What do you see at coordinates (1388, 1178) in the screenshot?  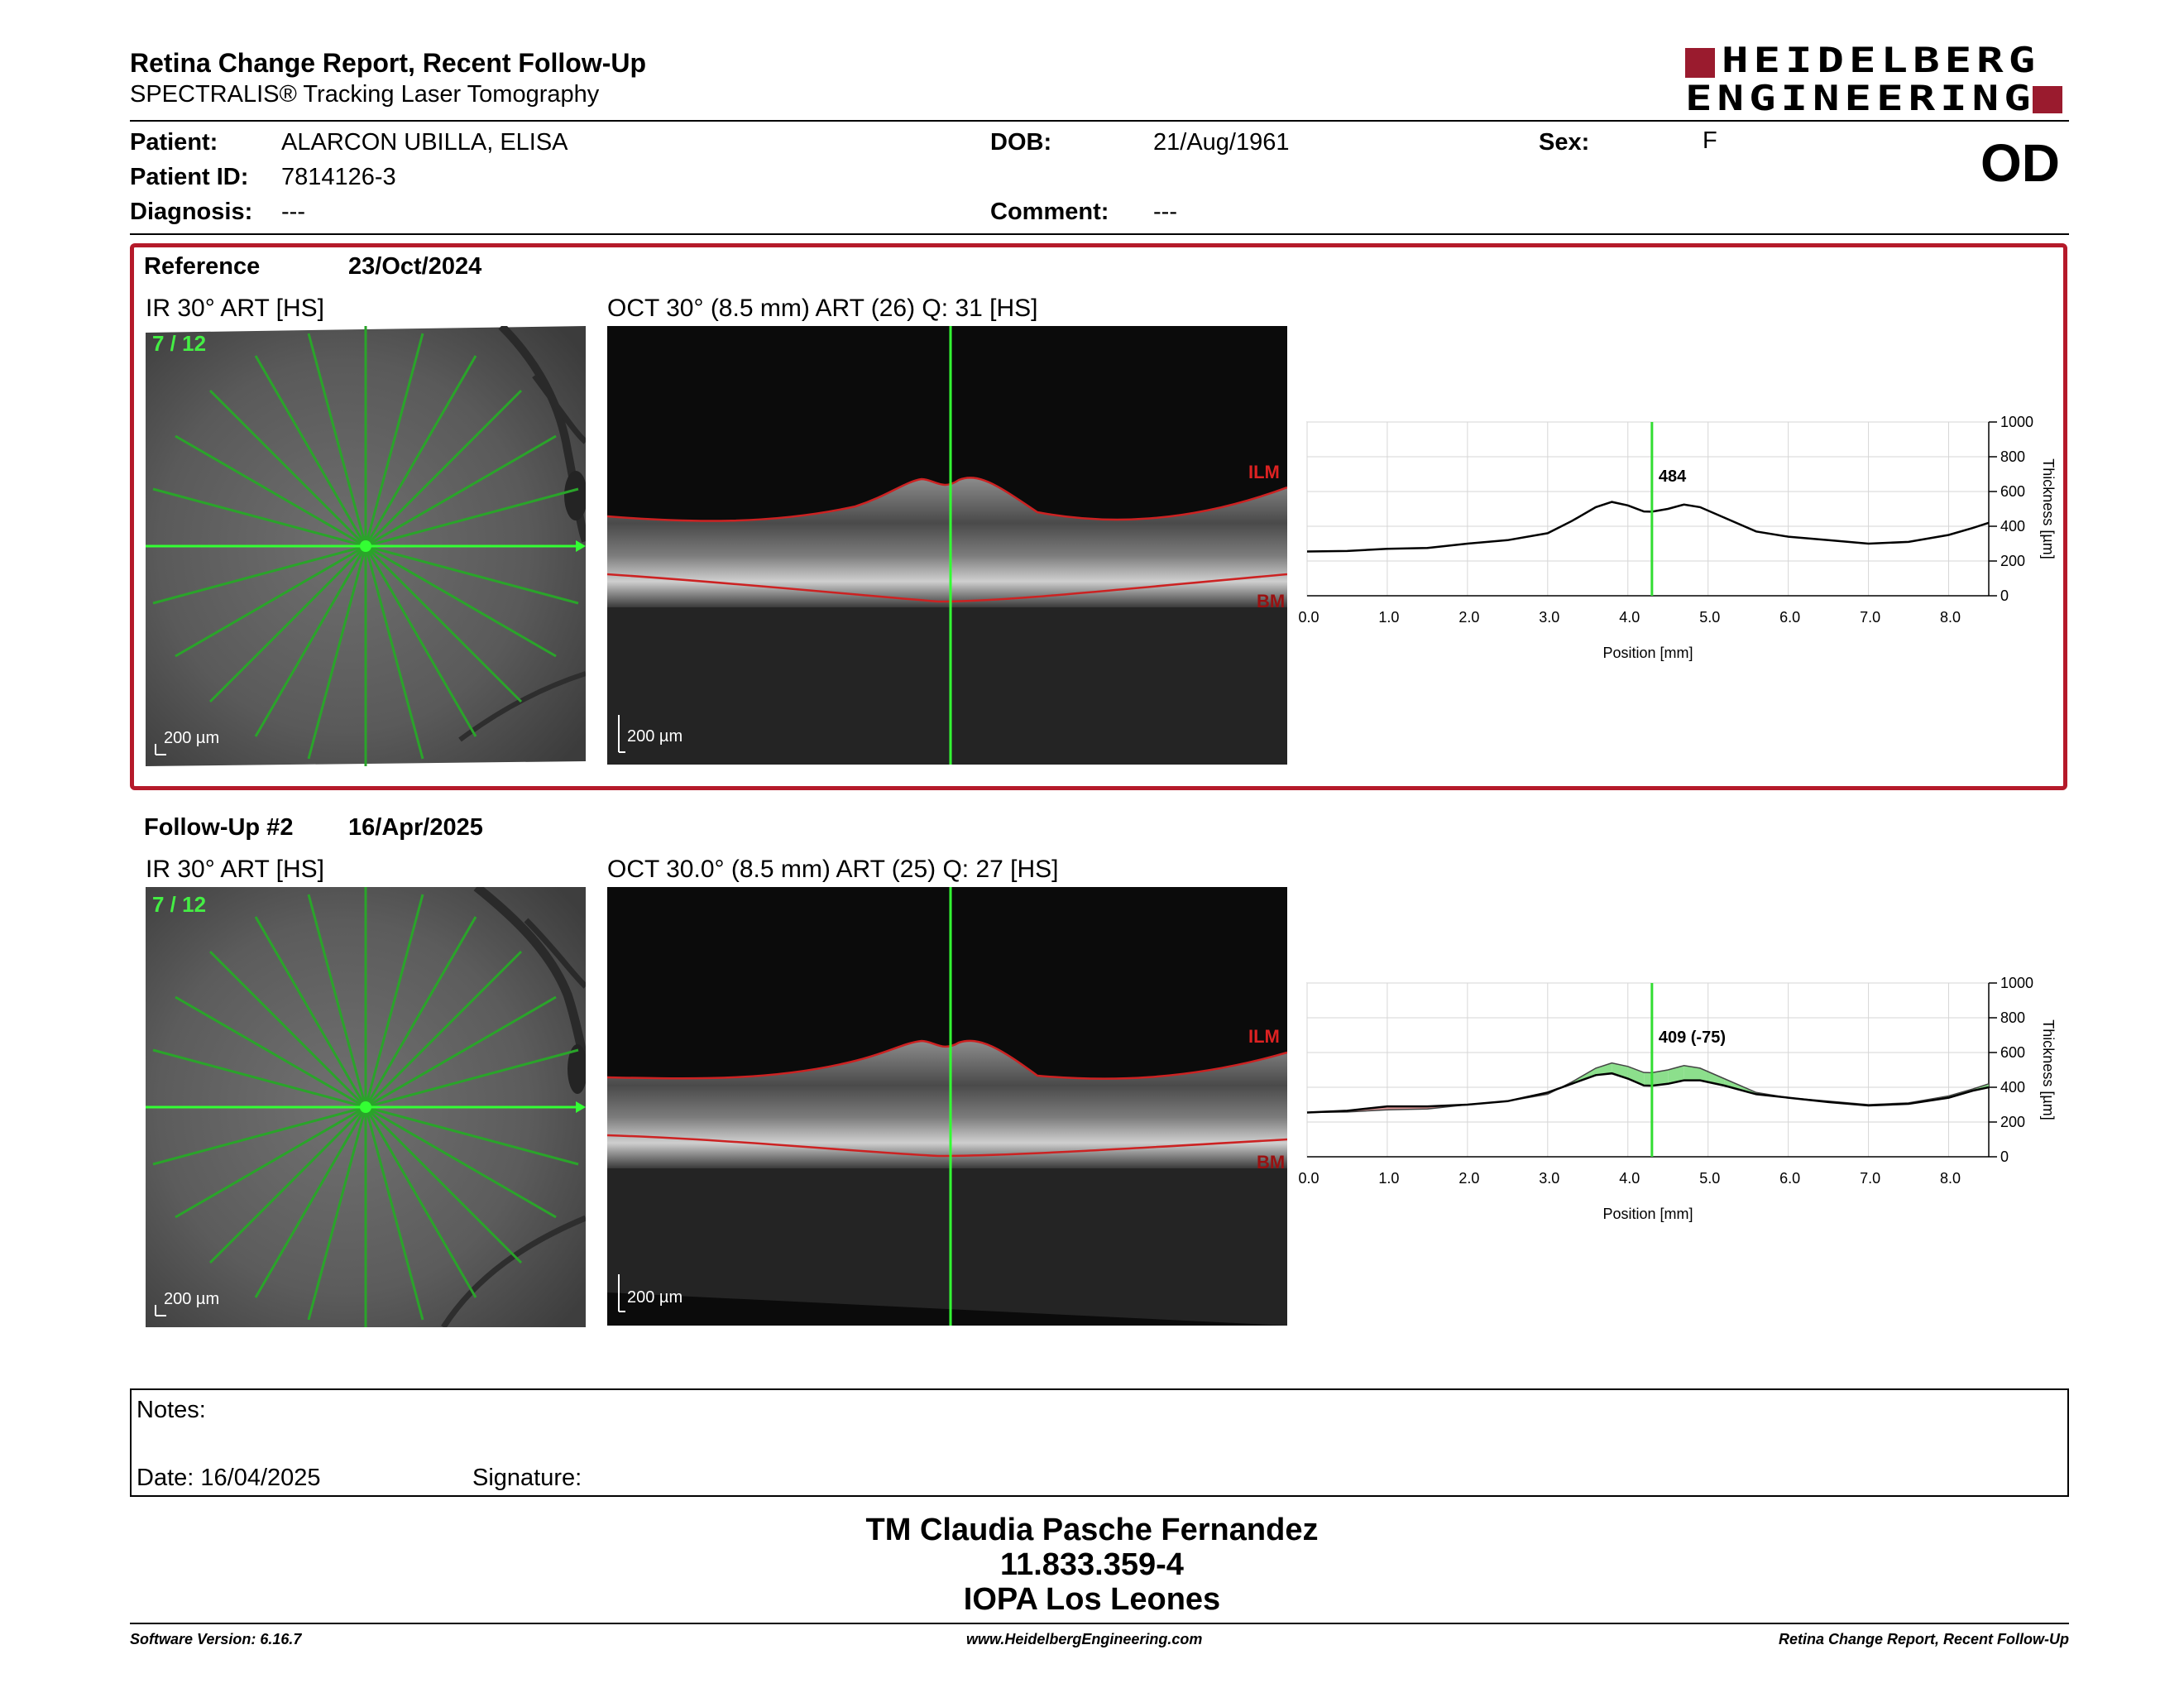 I see `followup-x-tick: 1.0` at bounding box center [1388, 1178].